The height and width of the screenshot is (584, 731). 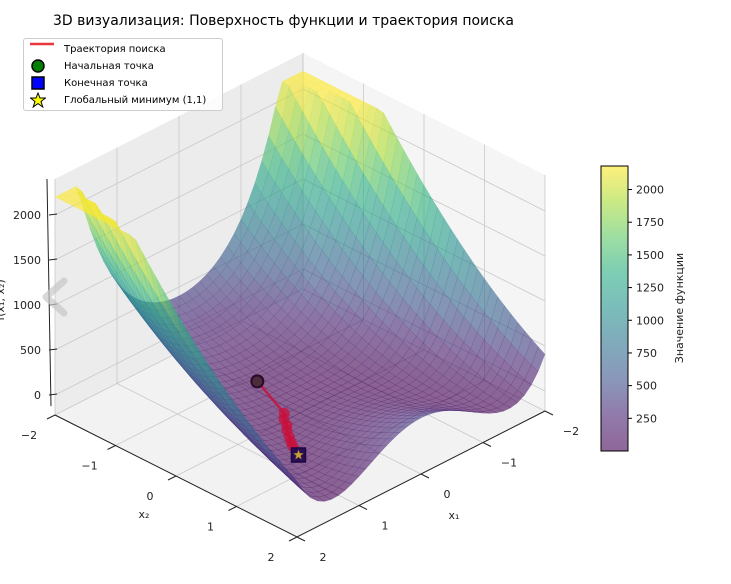 What do you see at coordinates (144, 514) in the screenshot?
I see `x2-axis-label: x₂` at bounding box center [144, 514].